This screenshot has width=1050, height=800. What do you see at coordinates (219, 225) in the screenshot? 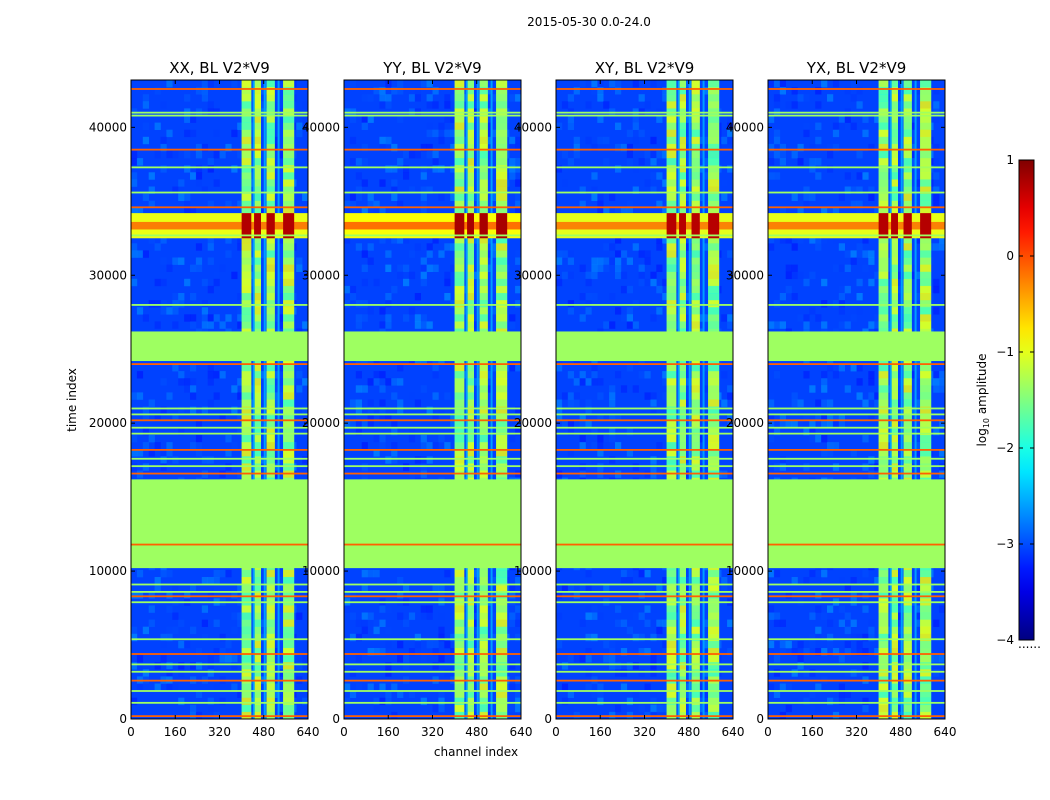
I see `burst-core` at bounding box center [219, 225].